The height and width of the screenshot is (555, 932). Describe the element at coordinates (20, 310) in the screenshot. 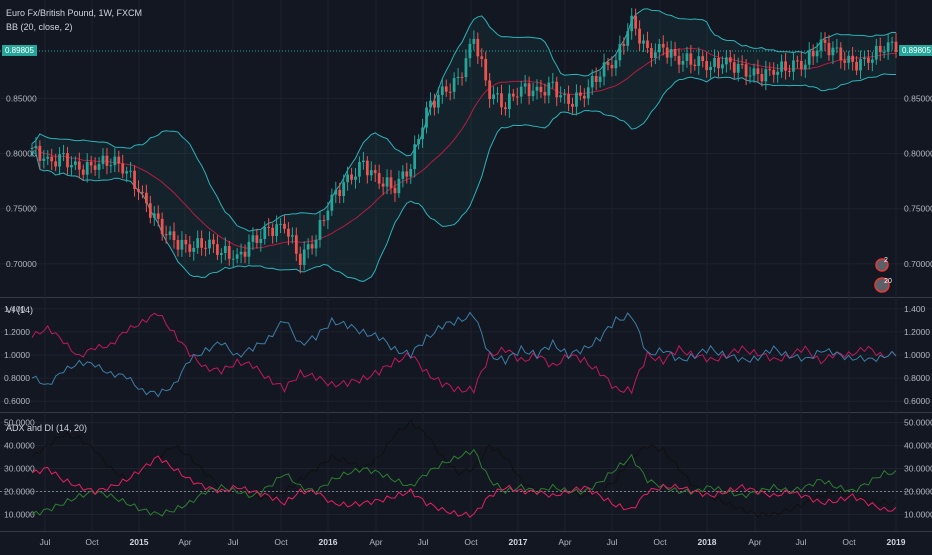

I see `vi-indicator-label: VI (14)` at that location.